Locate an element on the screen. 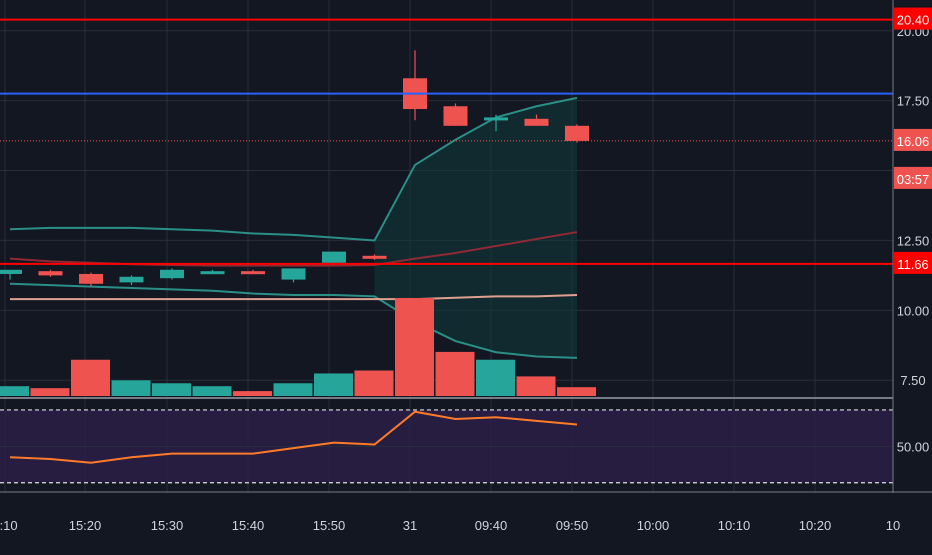  rsi-tick-label: 50.00 is located at coordinates (913, 446).